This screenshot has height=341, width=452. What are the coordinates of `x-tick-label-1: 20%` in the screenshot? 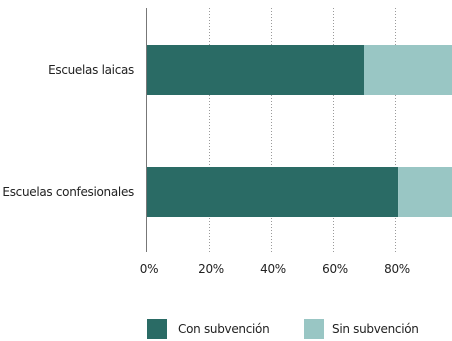 It's located at (211, 269).